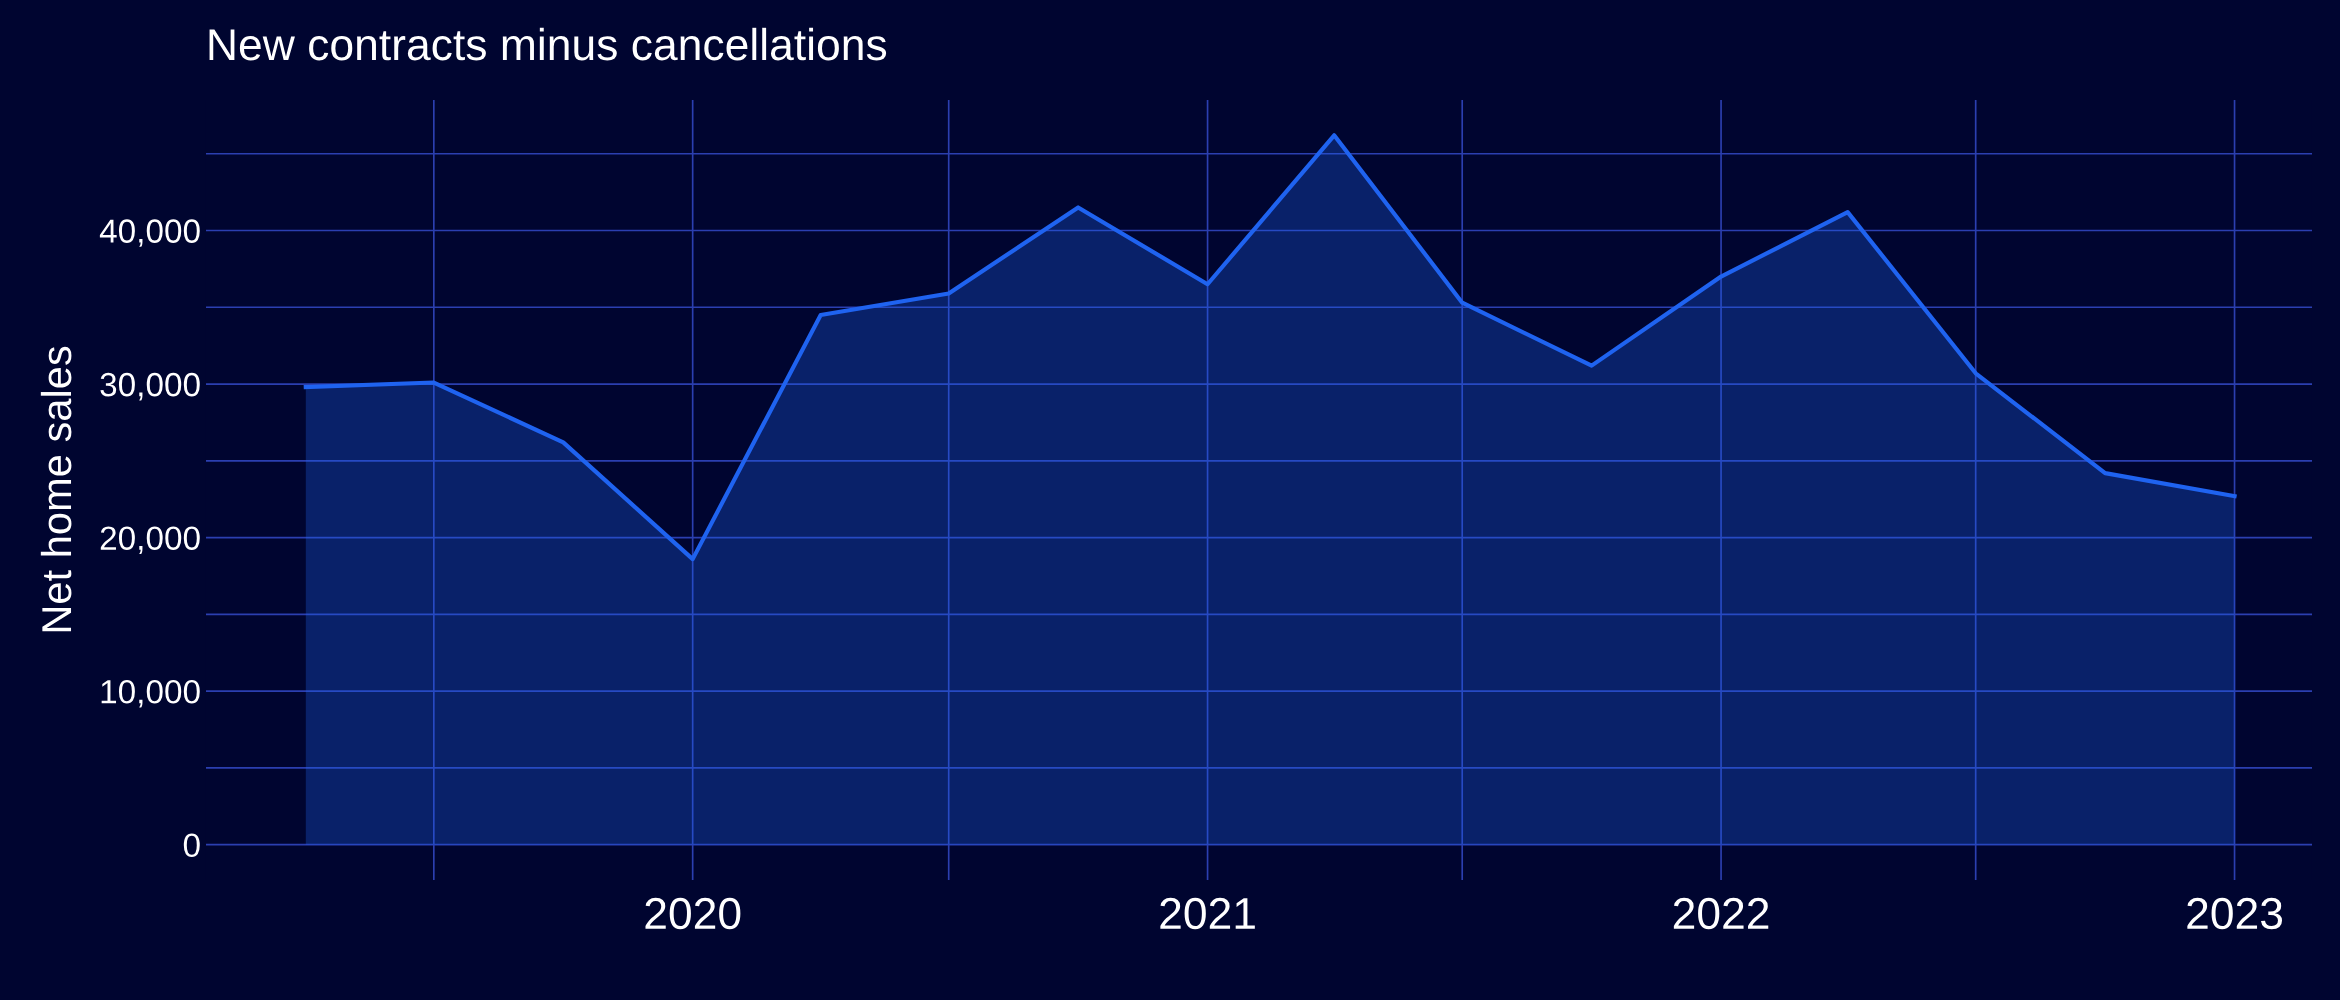 Image resolution: width=2340 pixels, height=1000 pixels. Describe the element at coordinates (150, 540) in the screenshot. I see `y-tick-label: 20,000` at that location.